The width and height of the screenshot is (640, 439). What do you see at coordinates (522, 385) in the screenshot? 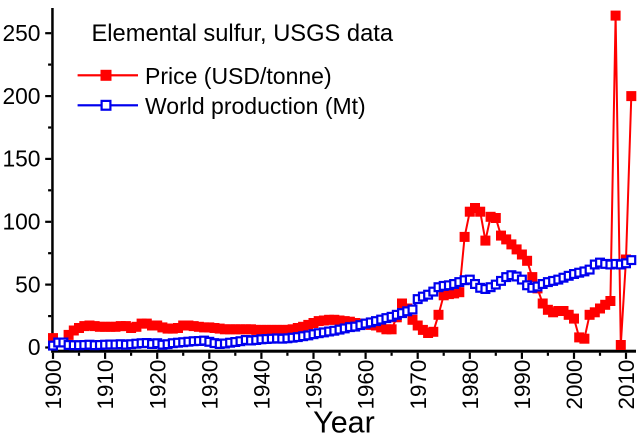
I see `svg-text: 1990` at bounding box center [522, 385].